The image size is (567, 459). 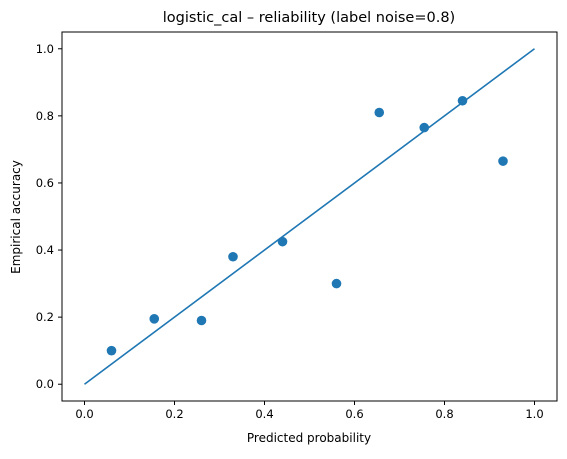 What do you see at coordinates (45, 183) in the screenshot?
I see `y-tick-label: 0.6` at bounding box center [45, 183].